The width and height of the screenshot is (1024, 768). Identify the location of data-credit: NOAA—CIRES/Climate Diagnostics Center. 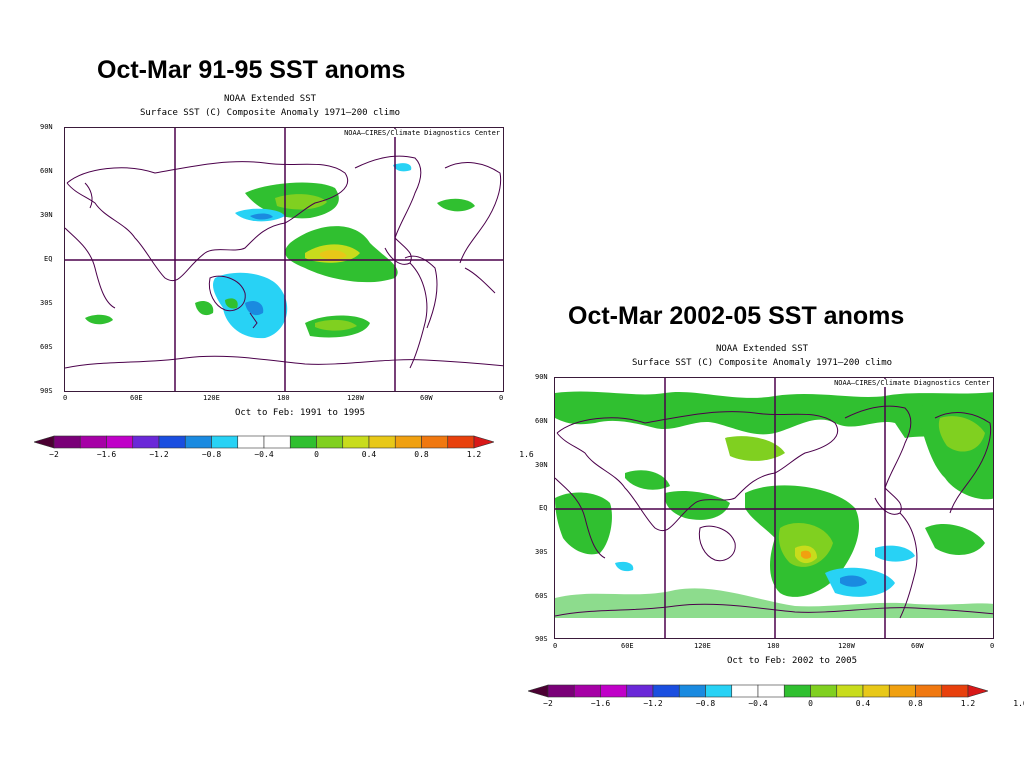
(912, 383).